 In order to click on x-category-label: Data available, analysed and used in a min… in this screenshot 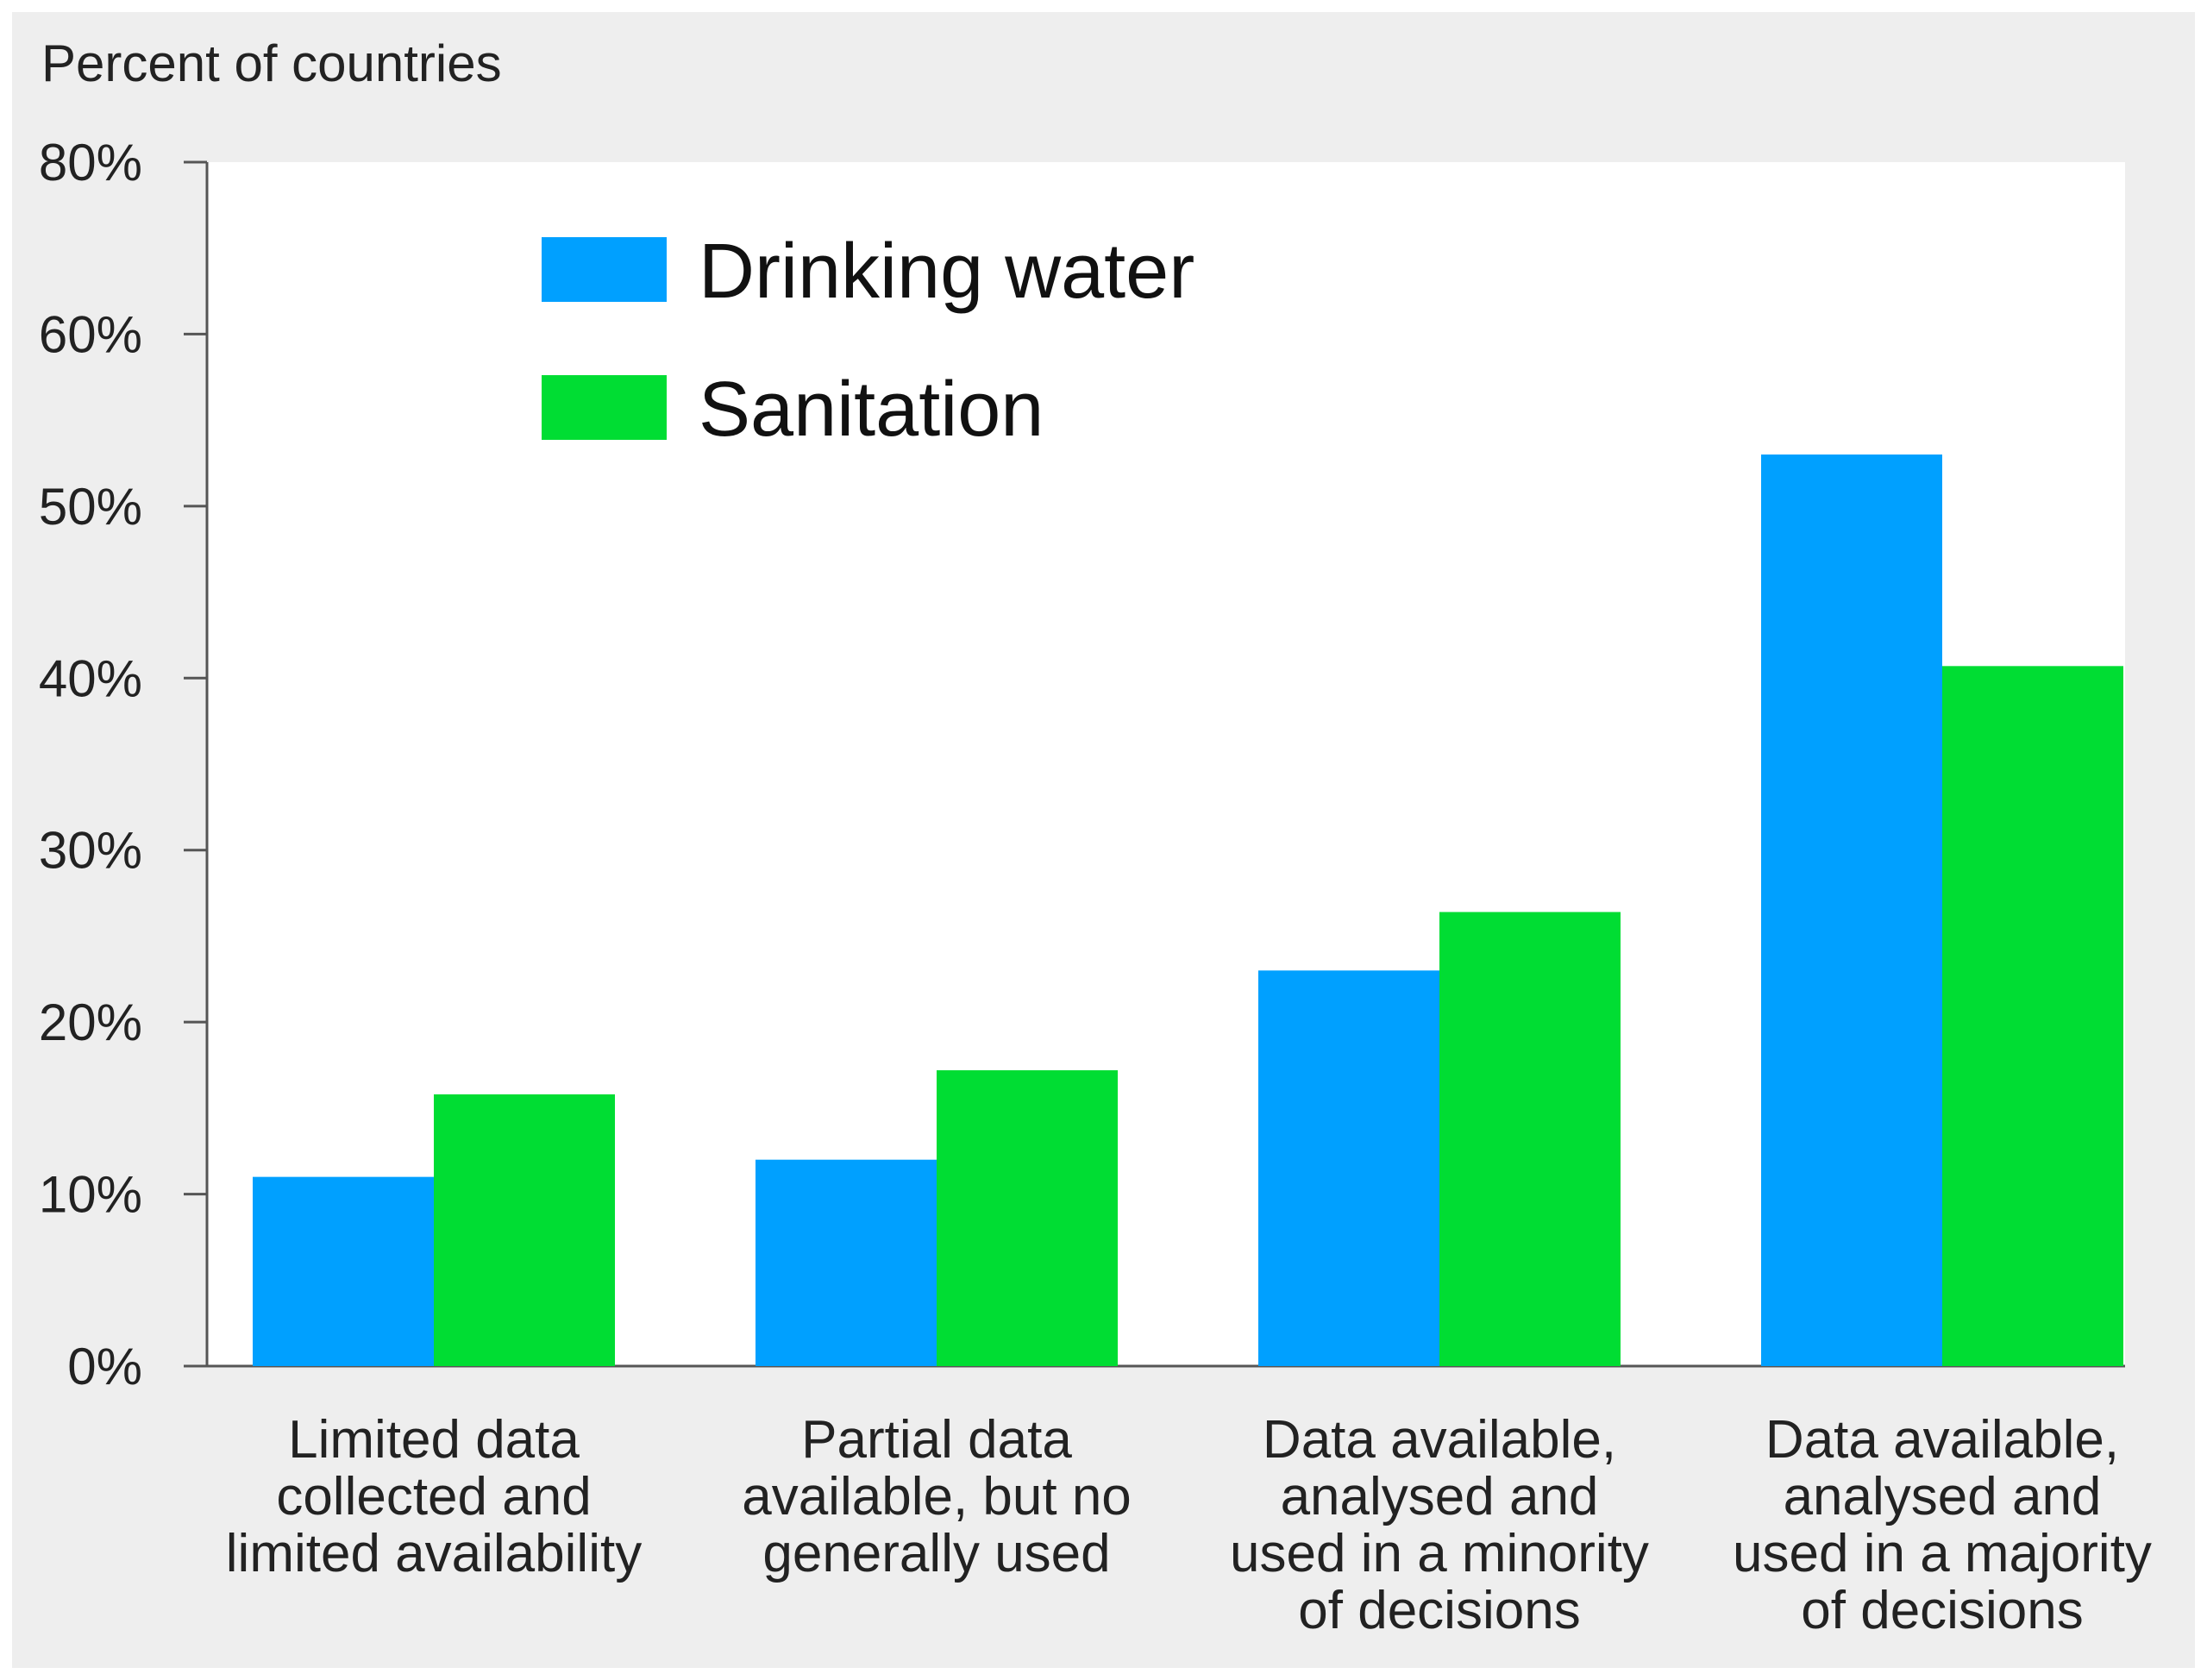, I will do `click(1439, 1525)`.